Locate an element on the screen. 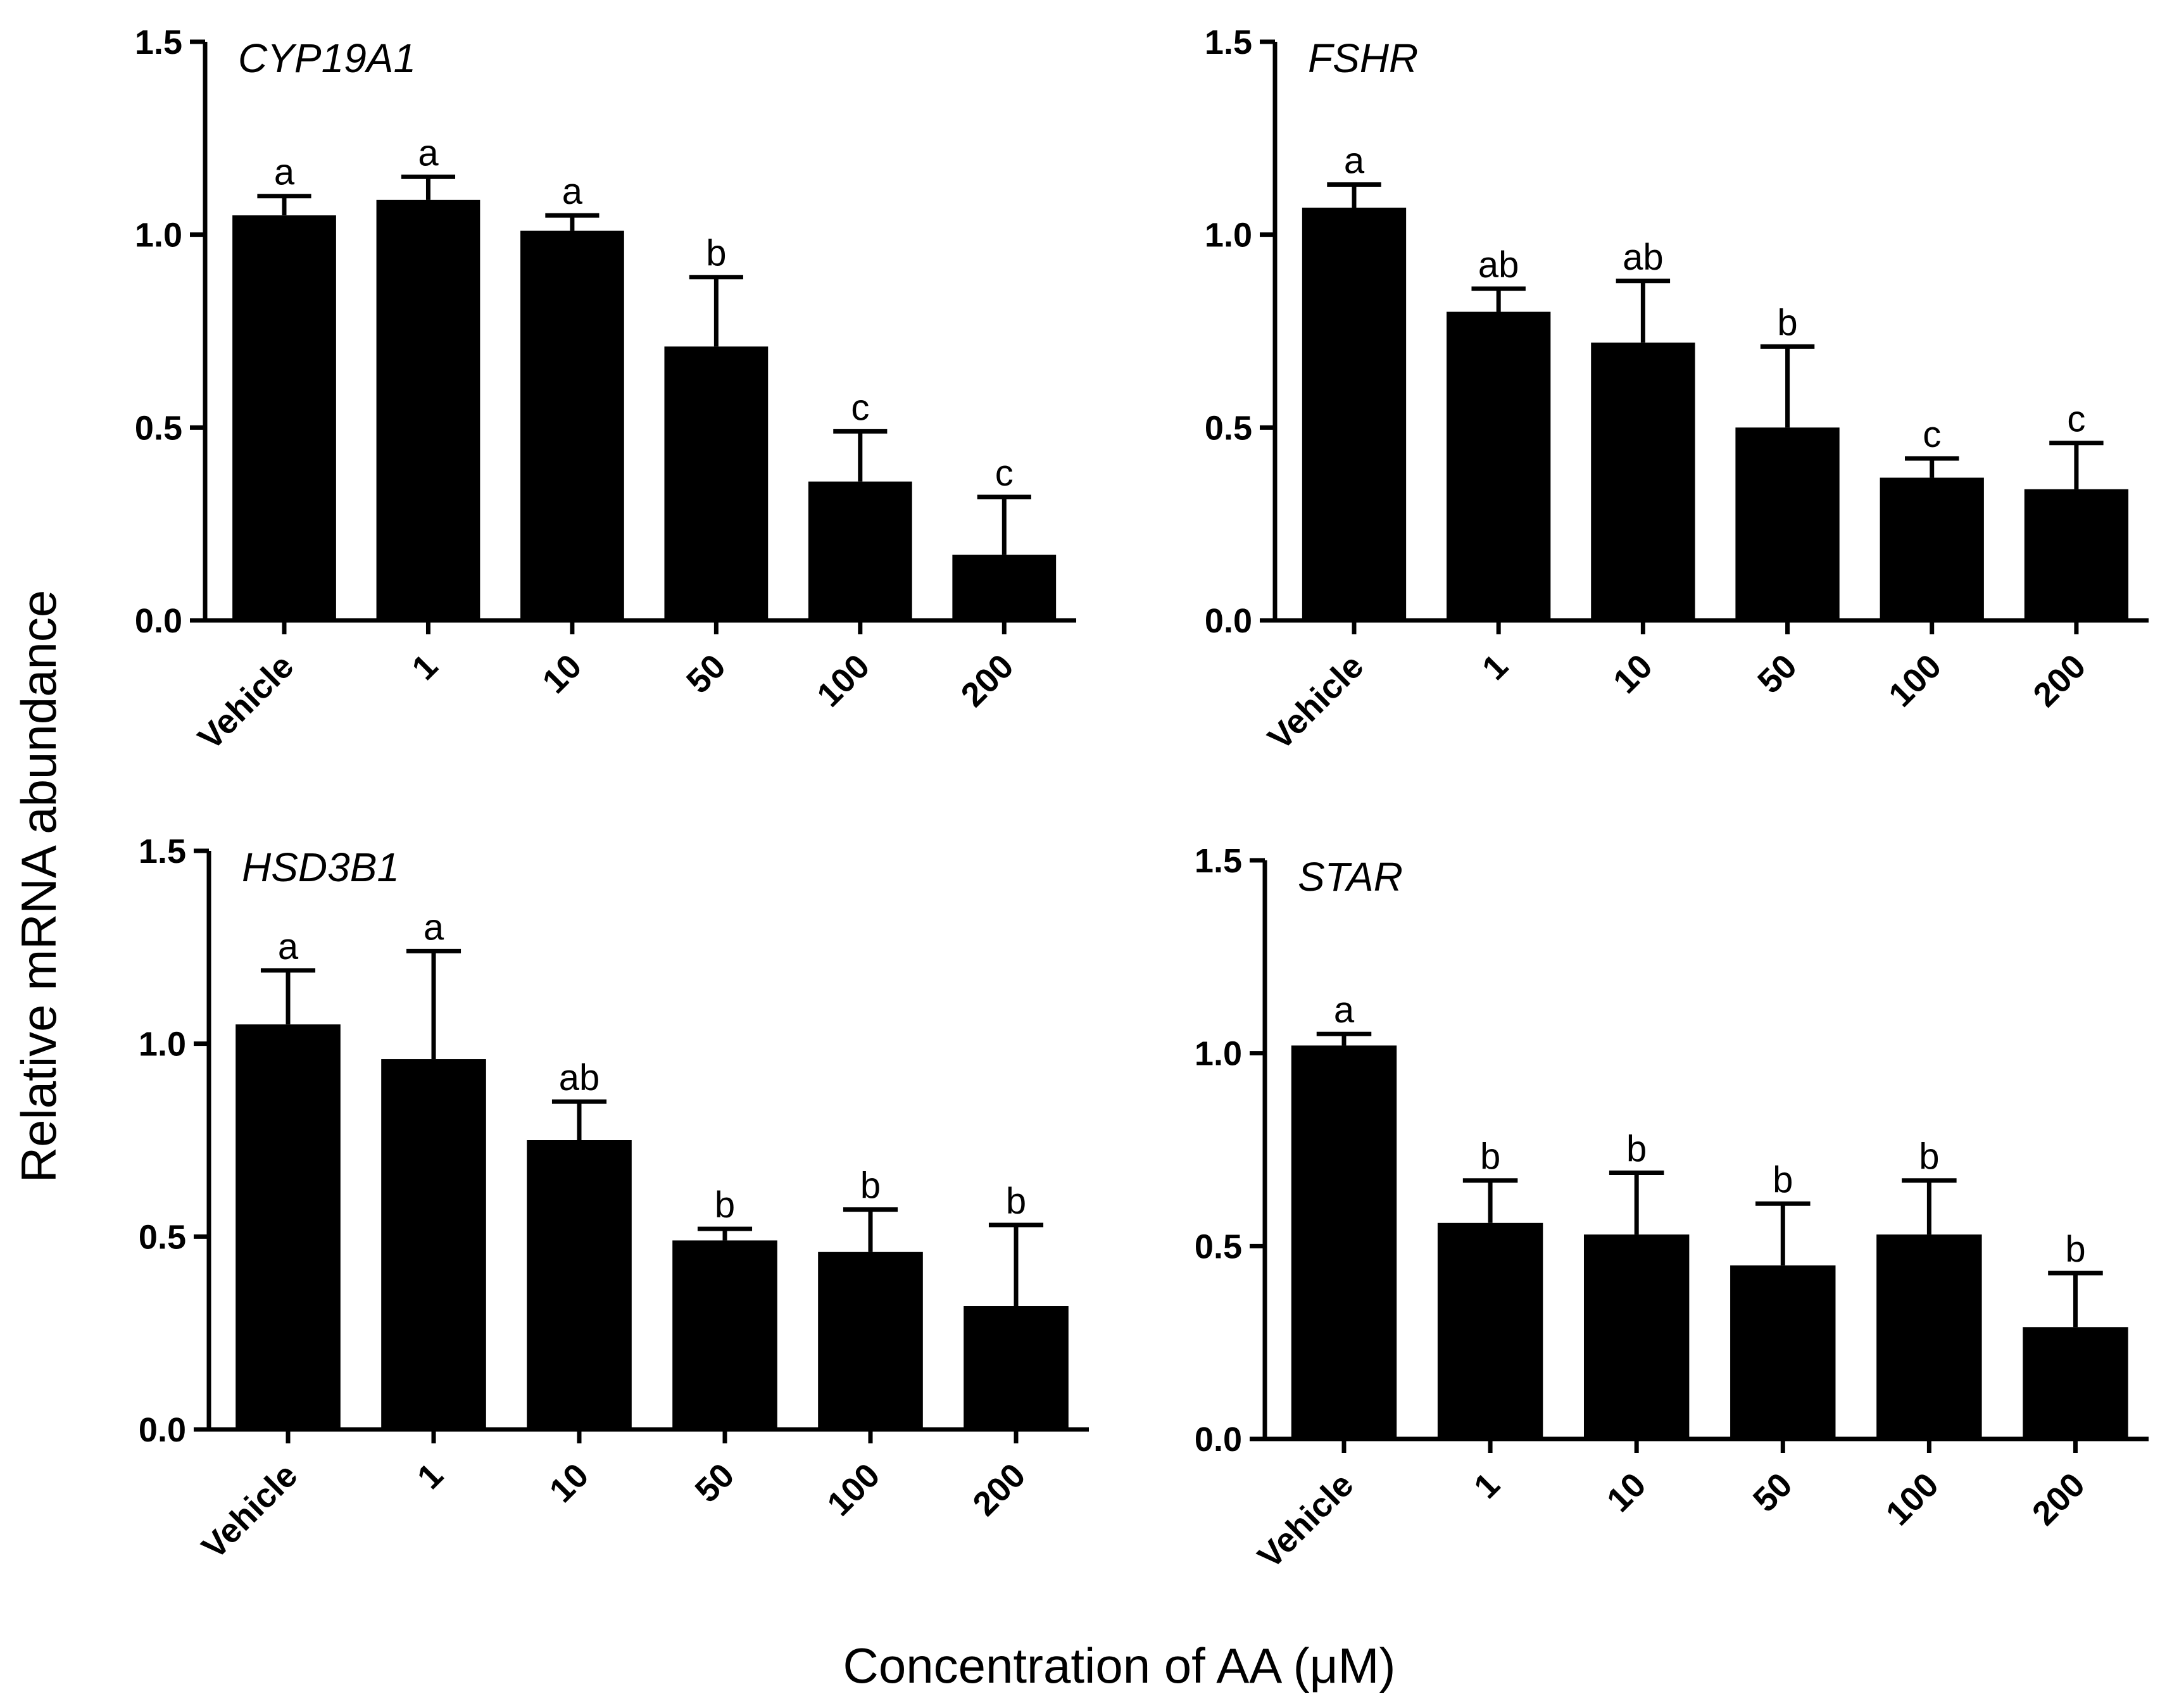 Image resolution: width=2160 pixels, height=1708 pixels. figure-y-axis-label: Relative mRNA abundance is located at coordinates (38, 886).